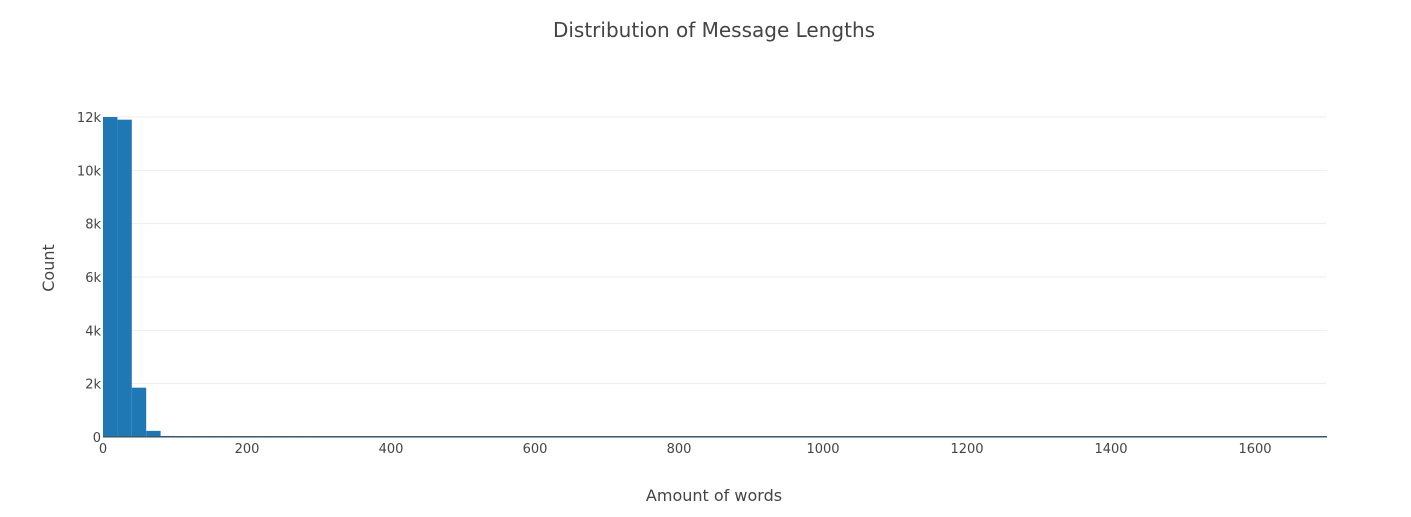 The image size is (1411, 517). Describe the element at coordinates (93, 278) in the screenshot. I see `y-tick-label: 6k` at that location.